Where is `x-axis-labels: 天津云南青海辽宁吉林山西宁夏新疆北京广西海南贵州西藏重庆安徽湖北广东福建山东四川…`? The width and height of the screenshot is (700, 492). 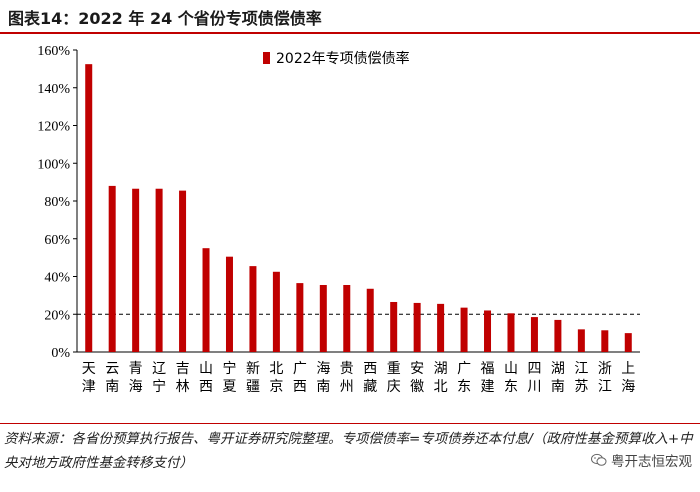
x-axis-labels: 天津云南青海辽宁吉林山西宁夏新疆北京广西海南贵州西藏重庆安徽湖北广东福建山东四川… is located at coordinates (359, 377).